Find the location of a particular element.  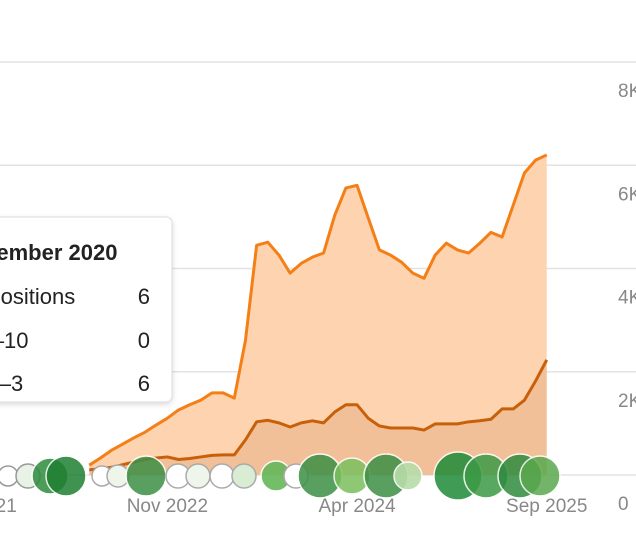

area is located at coordinates (318, 417).